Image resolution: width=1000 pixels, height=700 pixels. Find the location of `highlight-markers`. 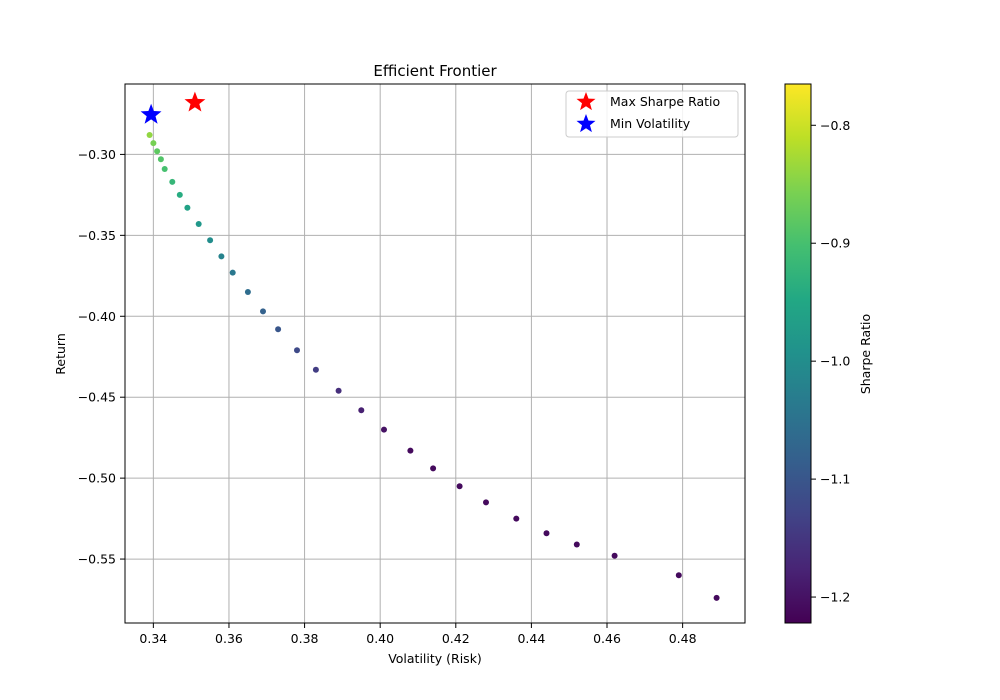

highlight-markers is located at coordinates (173, 107).